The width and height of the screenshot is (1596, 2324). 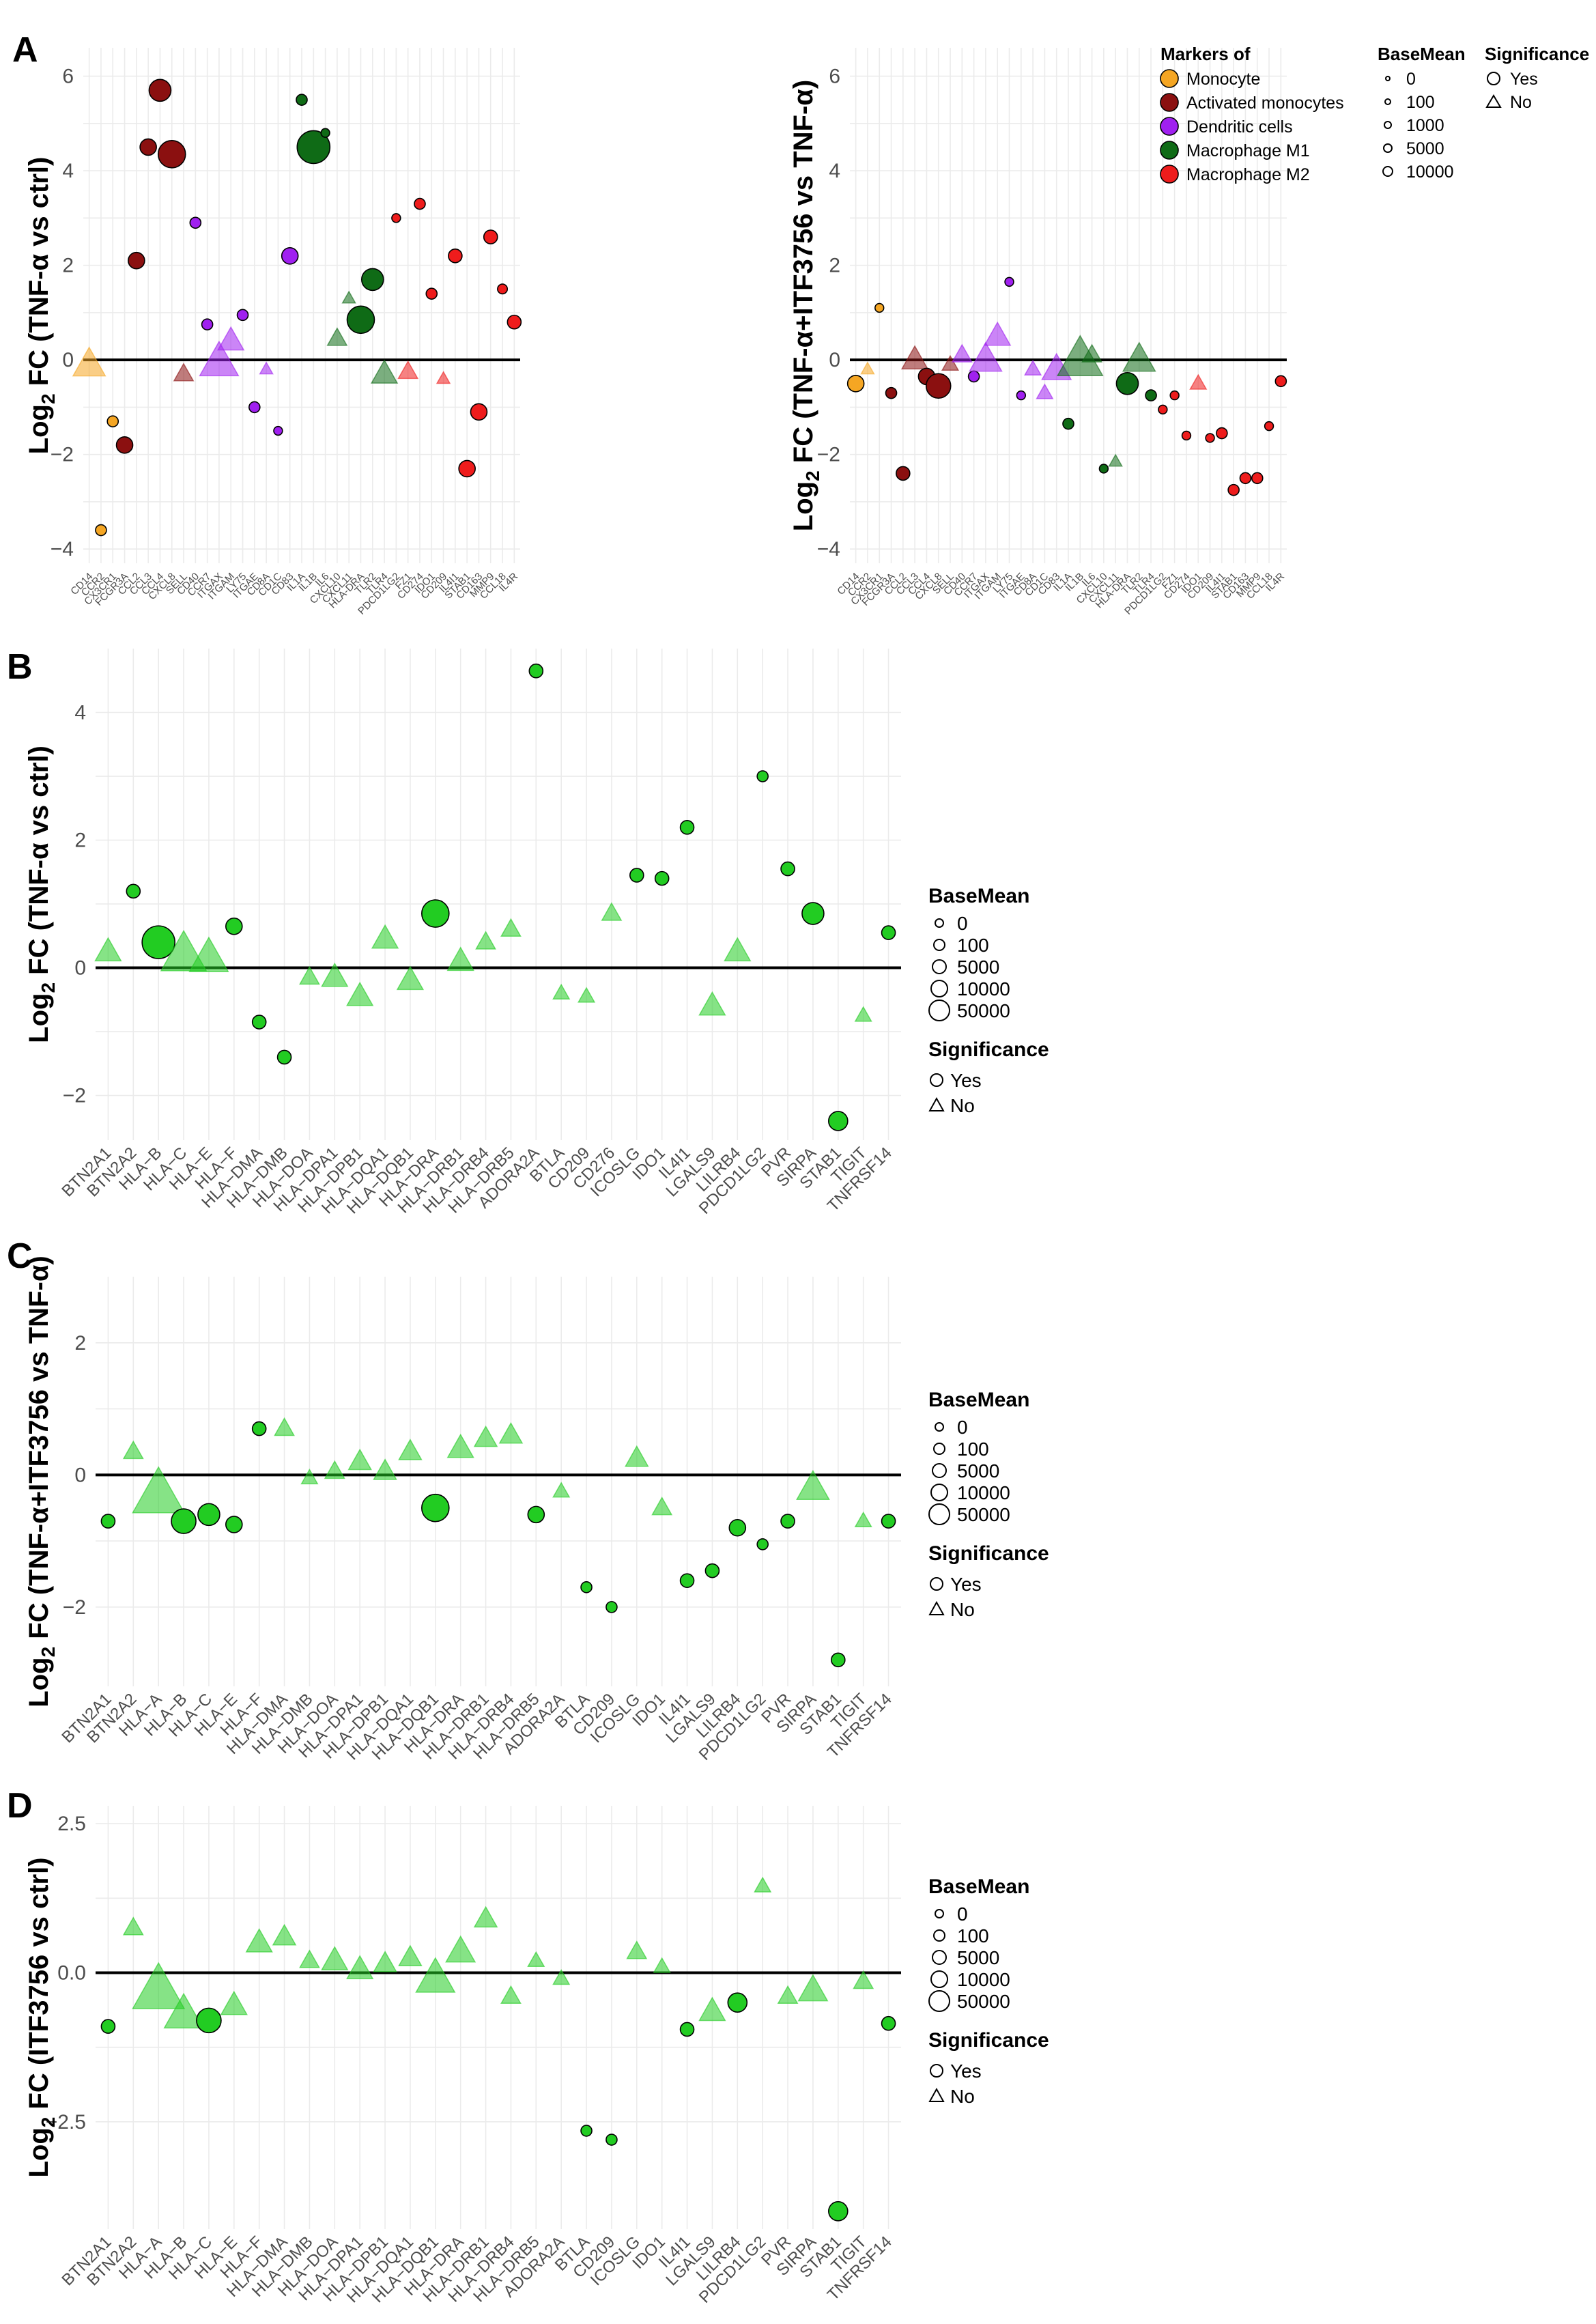 I want to click on y-axis-label: Log2 FC (TNF-α vs ctrl), so click(x=41, y=894).